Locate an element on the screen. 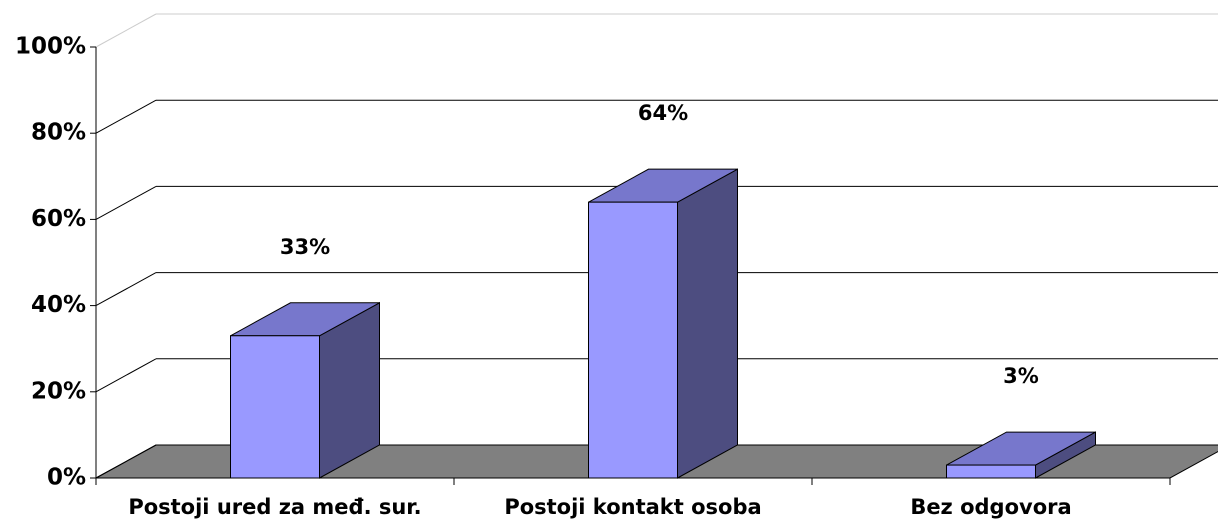  y-tick-label: 60% is located at coordinates (58, 219).